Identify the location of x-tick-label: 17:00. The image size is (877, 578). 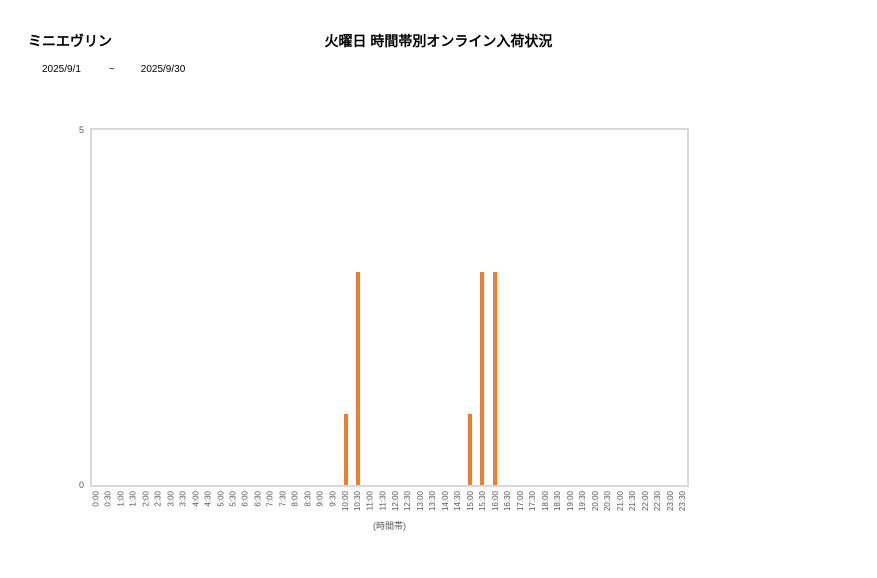
(520, 501).